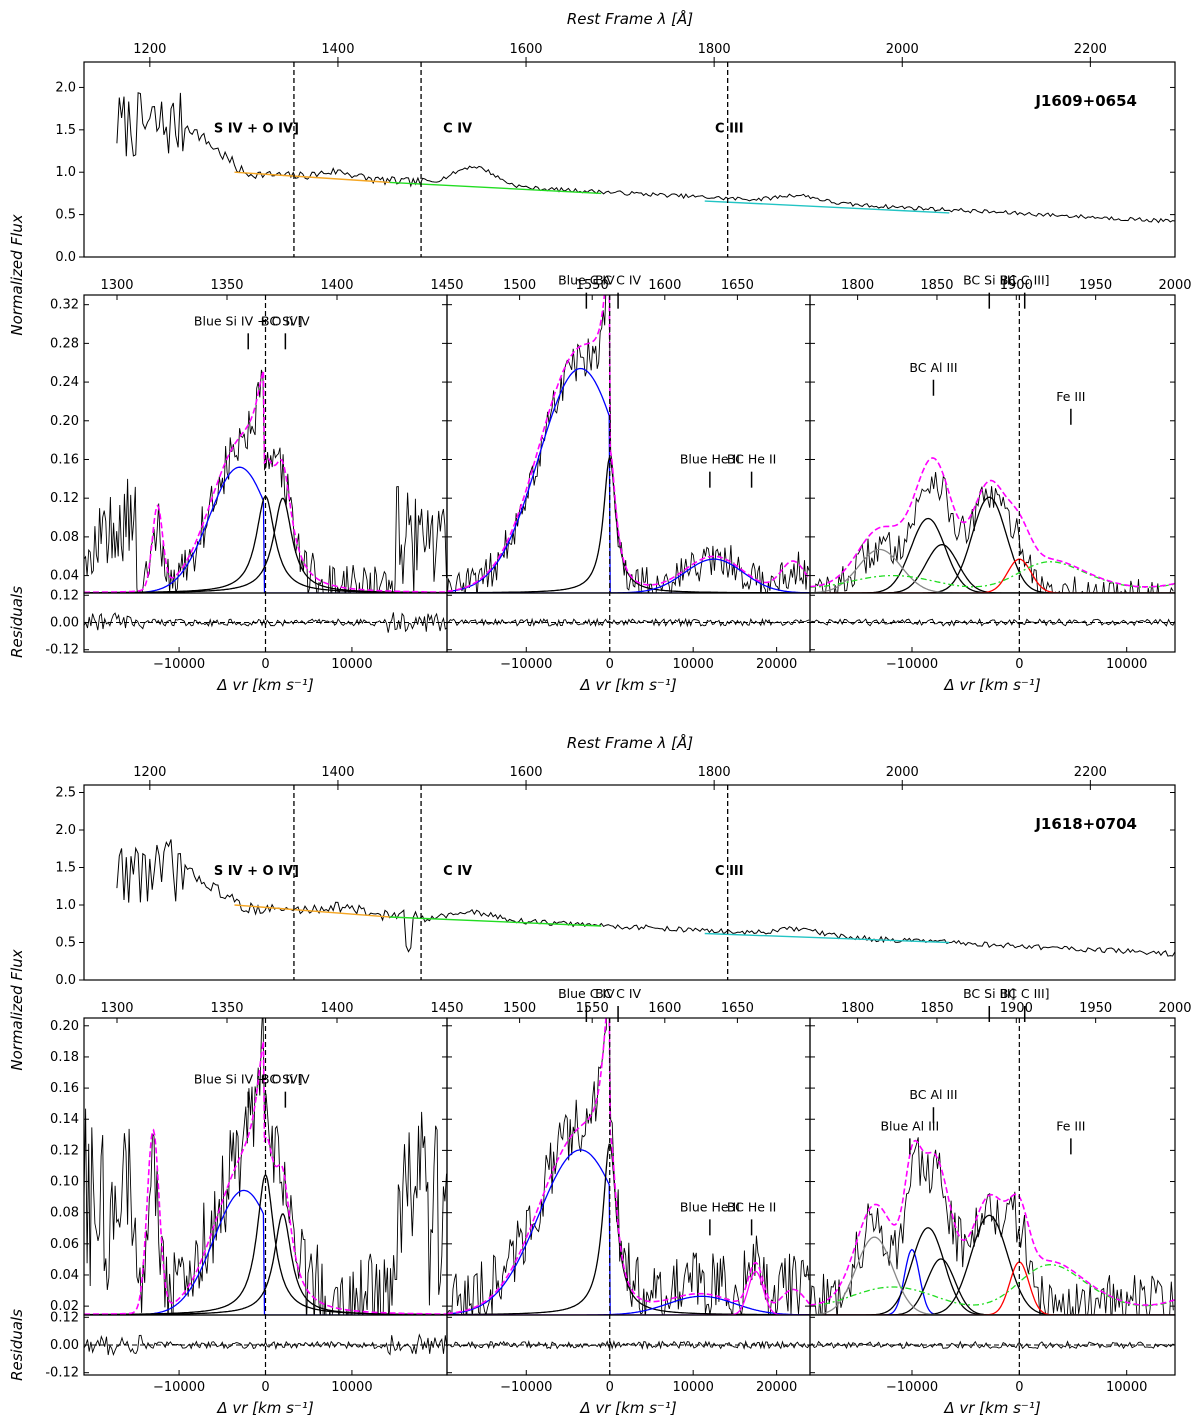 The height and width of the screenshot is (1424, 1200). I want to click on wl-tick-label-4: 2000, so click(1174, 285).